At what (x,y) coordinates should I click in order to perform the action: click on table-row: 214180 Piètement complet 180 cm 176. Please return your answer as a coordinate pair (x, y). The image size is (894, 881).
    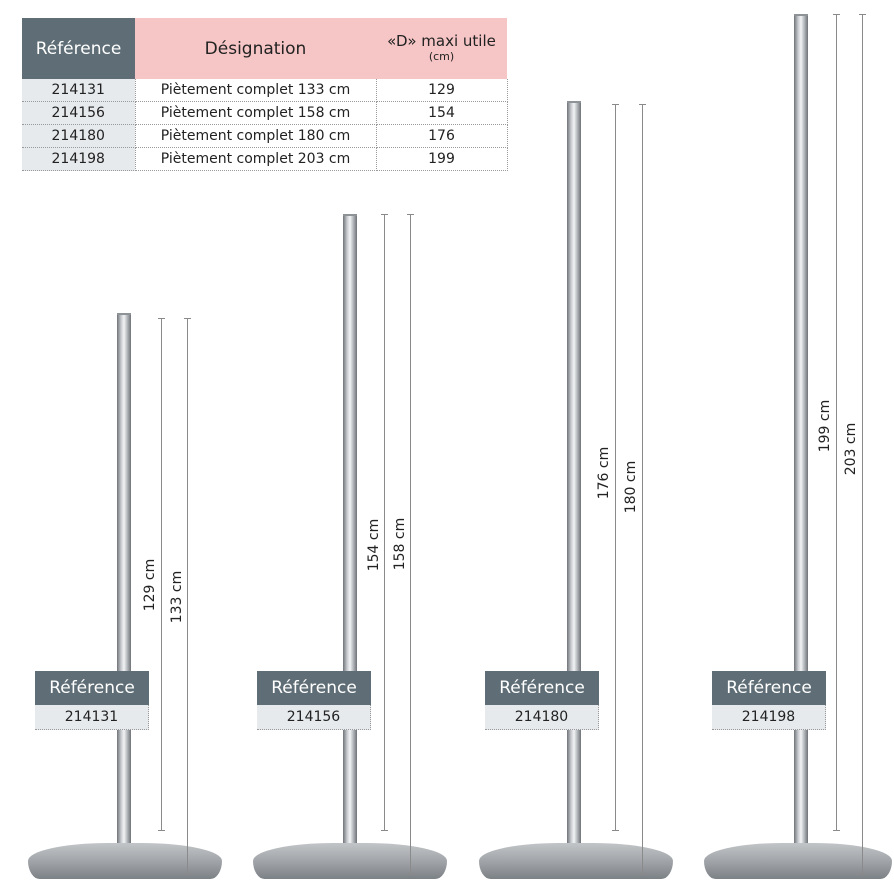
    Looking at the image, I should click on (265, 136).